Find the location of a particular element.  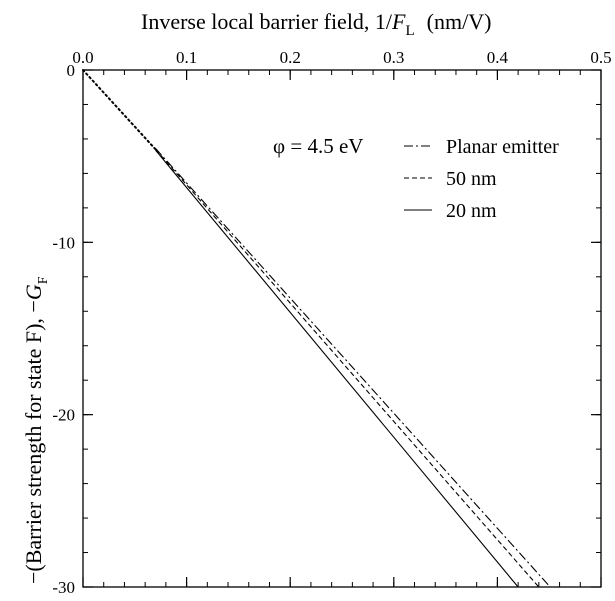

y-axis-title-prefix: −(Barrier strength for state F), − is located at coordinates (33, 442).